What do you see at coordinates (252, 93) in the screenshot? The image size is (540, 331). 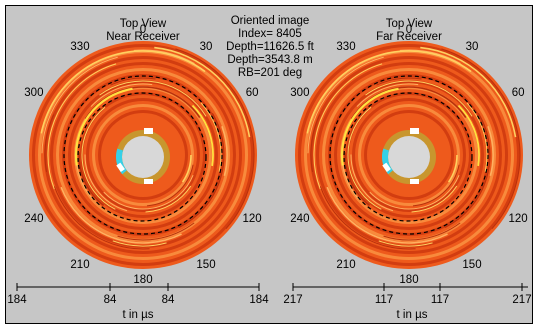 I see `panel-1-angle-label-60: 60` at bounding box center [252, 93].